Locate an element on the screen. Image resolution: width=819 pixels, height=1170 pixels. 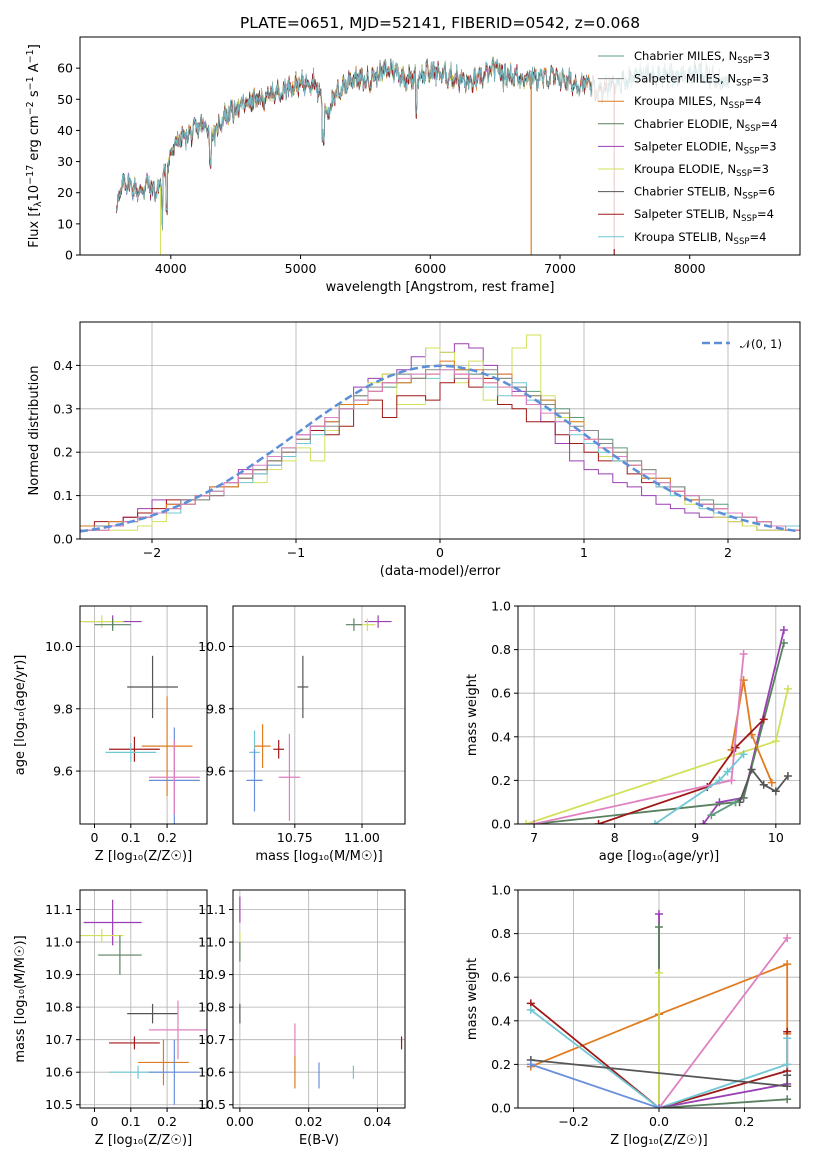
legend-entry: Chabrier STELIB, NSSP=6 is located at coordinates (704, 193).